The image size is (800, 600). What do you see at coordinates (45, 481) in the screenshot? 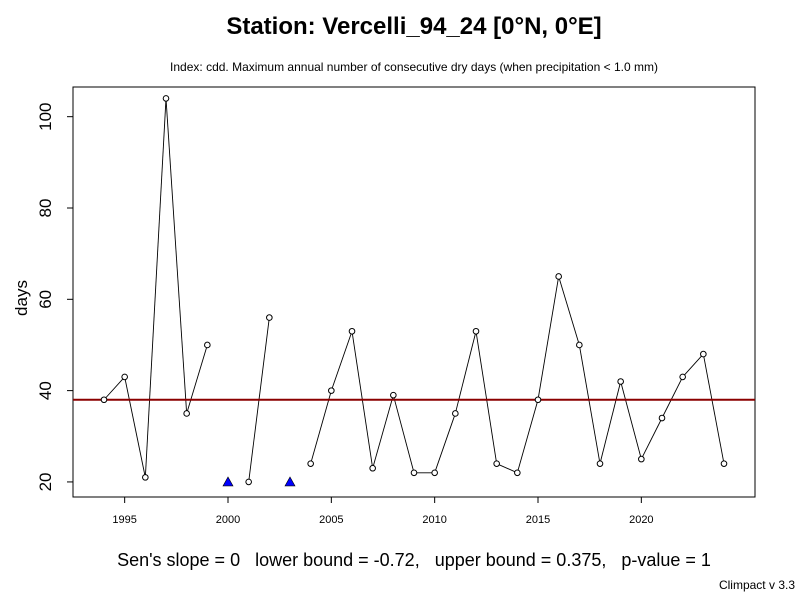
I see `y-tick-label: 20` at bounding box center [45, 481].